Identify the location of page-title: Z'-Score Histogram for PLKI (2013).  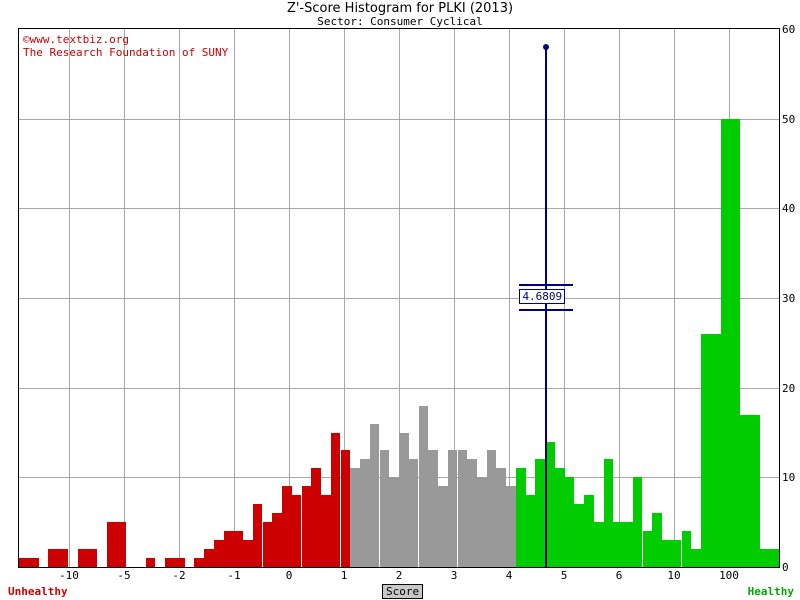
(400, 8).